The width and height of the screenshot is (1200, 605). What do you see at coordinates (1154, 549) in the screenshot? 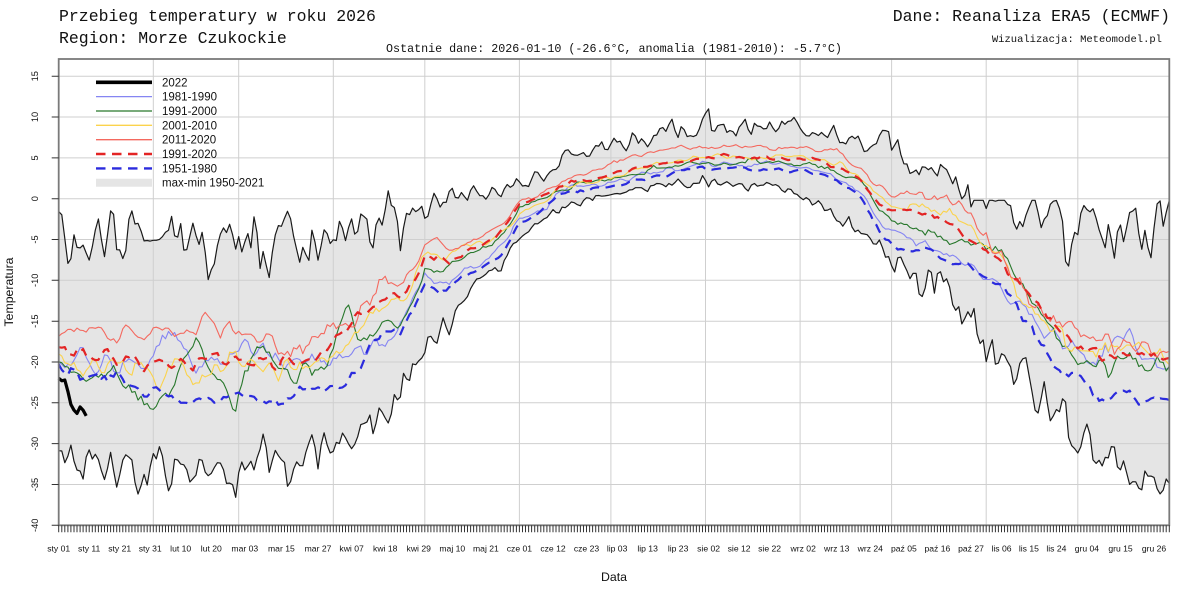
I see `svg-text: gru 26` at bounding box center [1154, 549].